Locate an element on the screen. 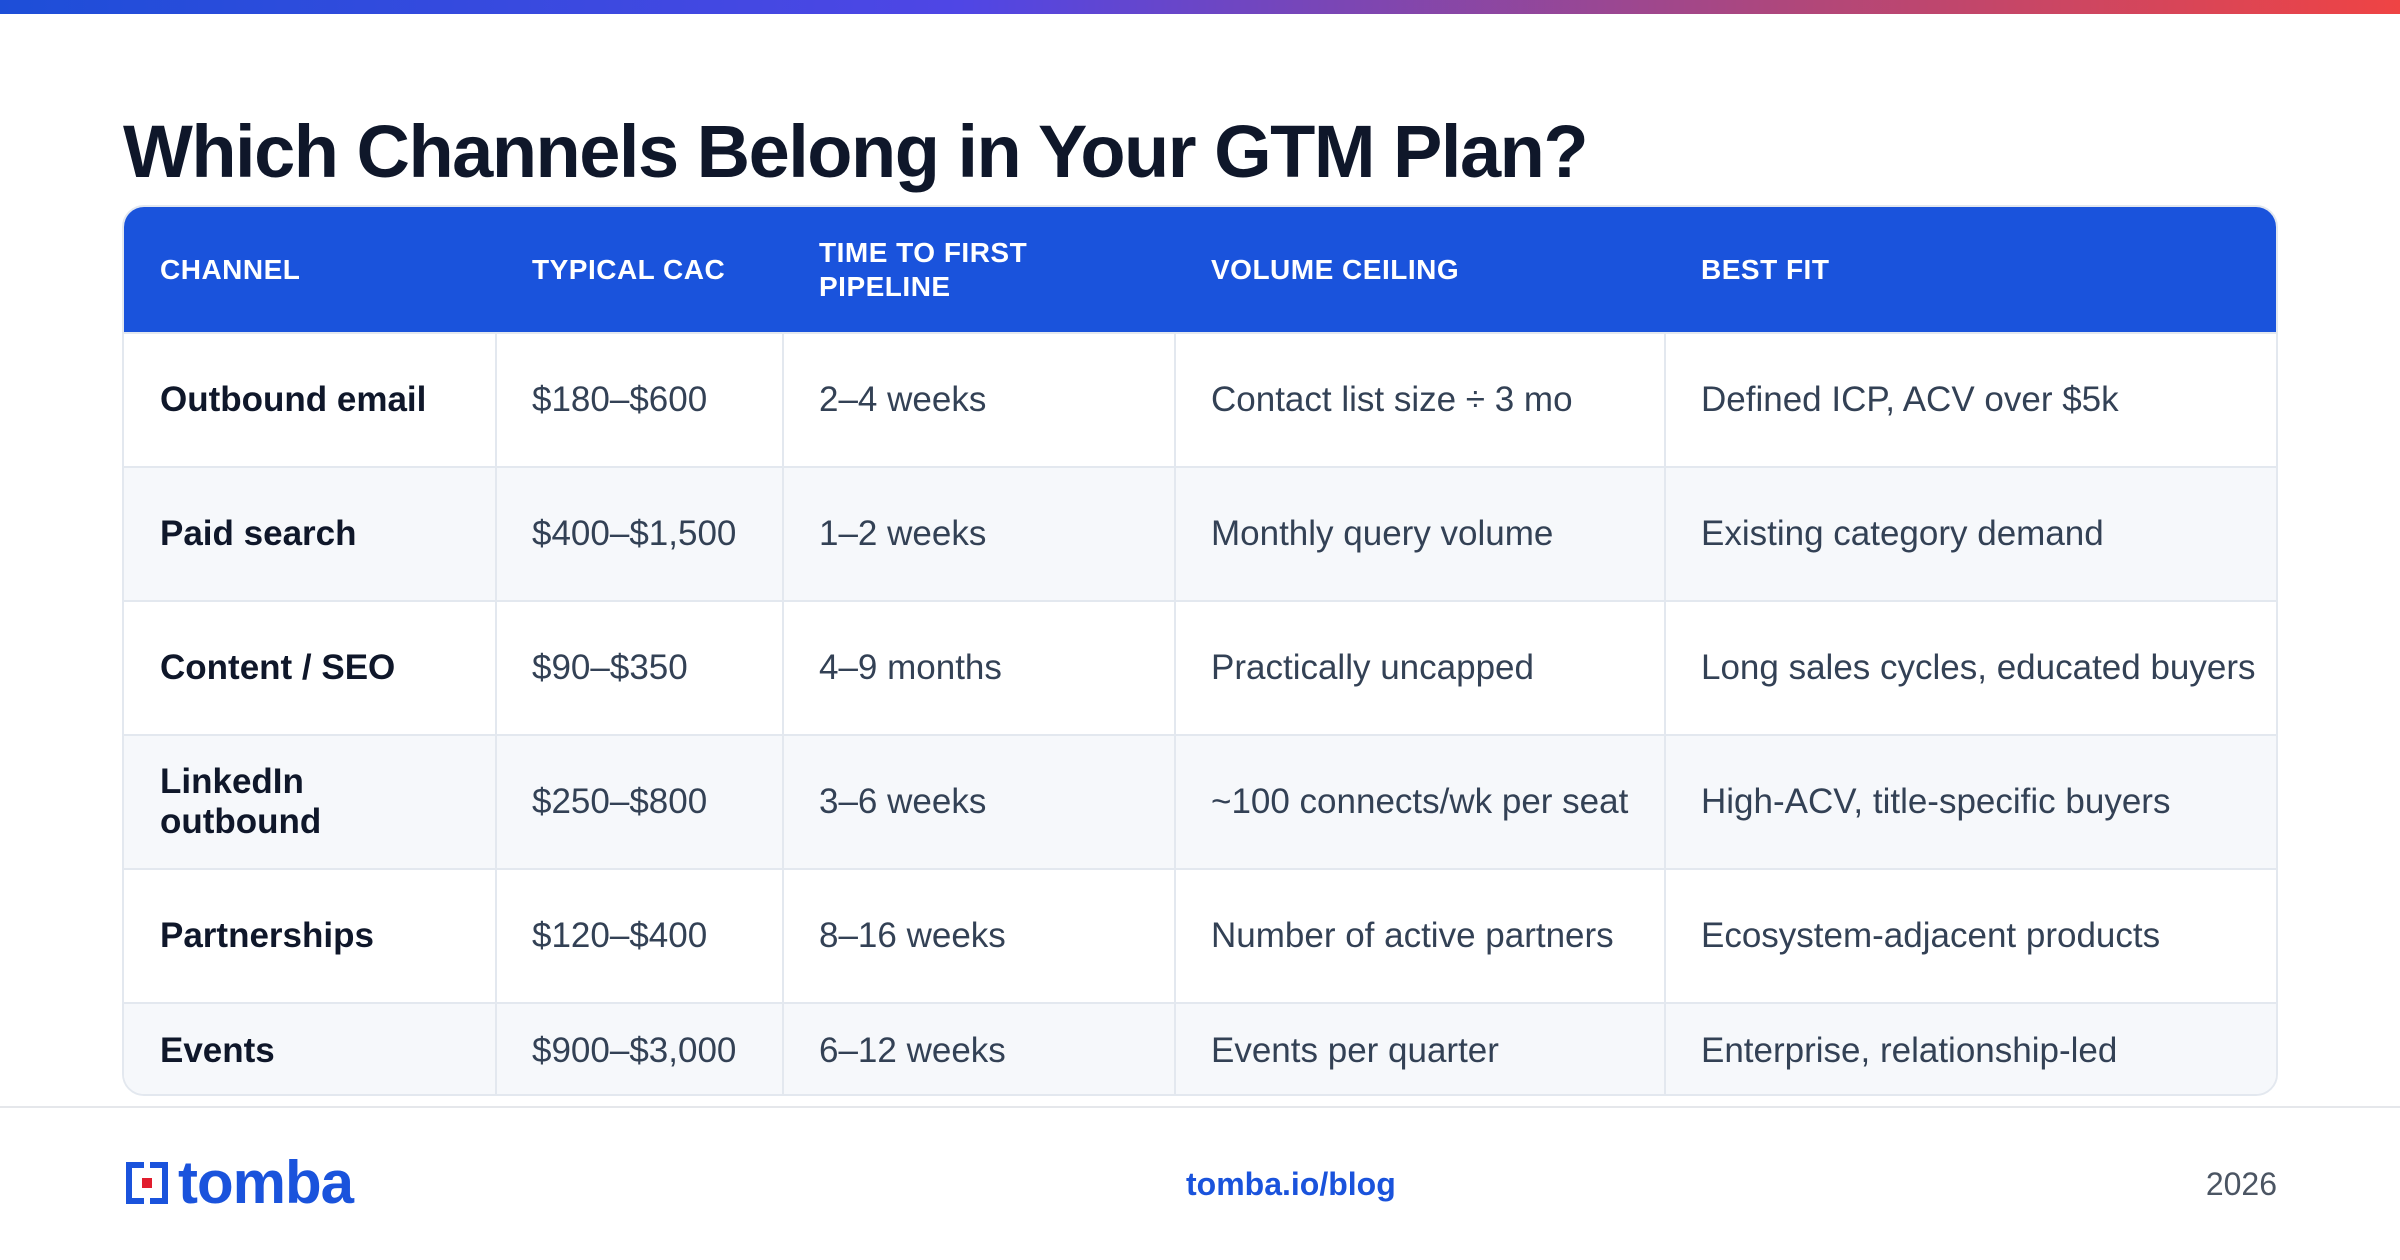  cell-best-fit: Long sales cycles, educated buyers is located at coordinates (1978, 667).